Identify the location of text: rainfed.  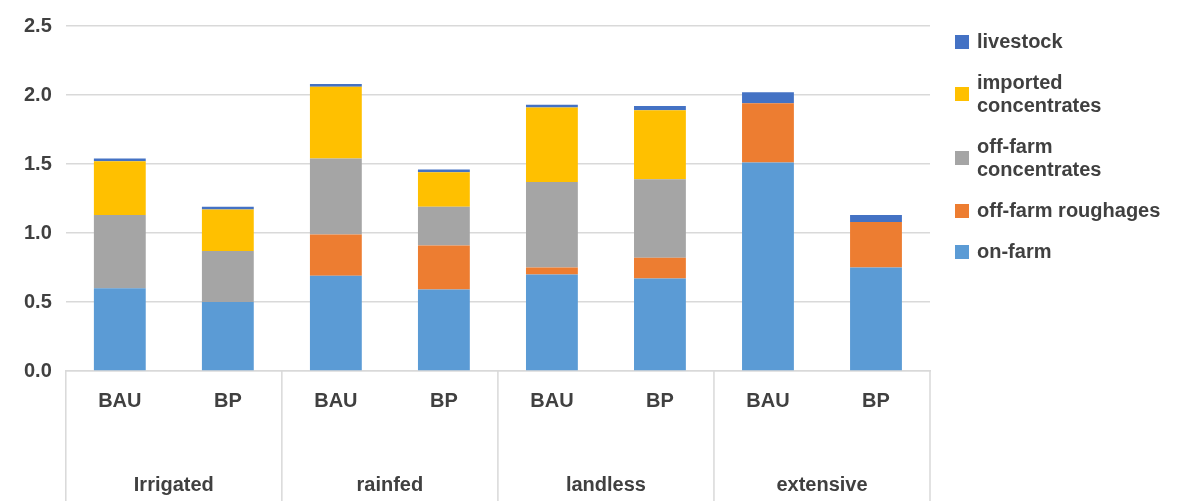
(390, 483).